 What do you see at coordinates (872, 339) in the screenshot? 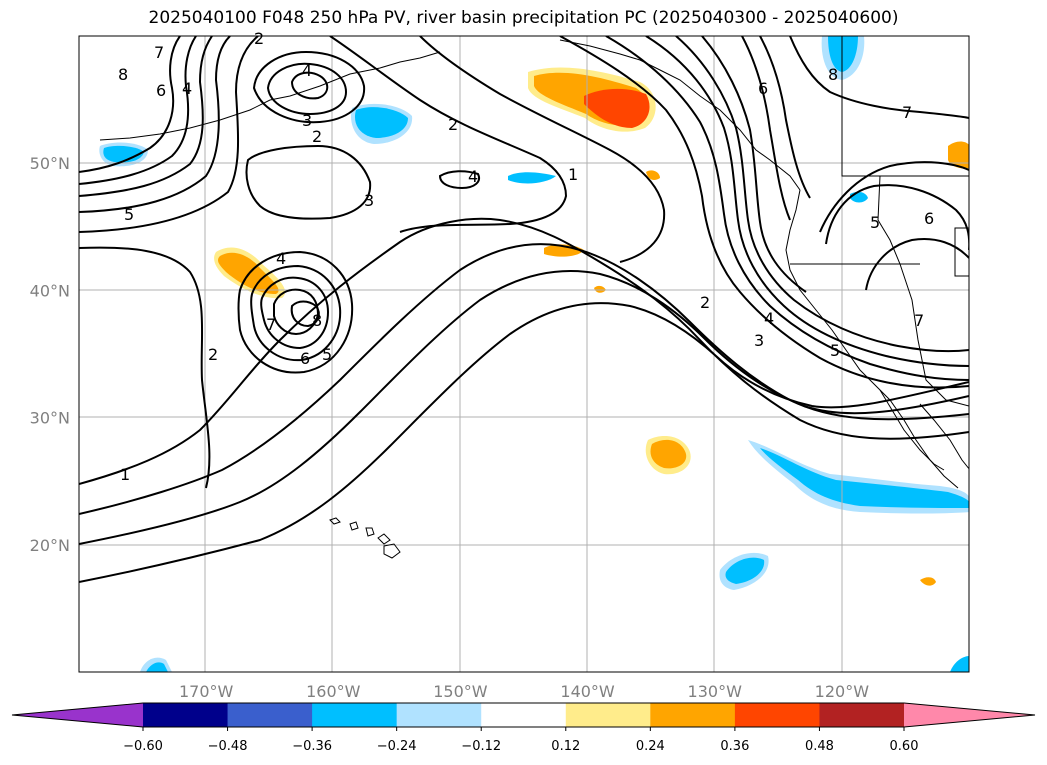
I see `west-coast-na` at bounding box center [872, 339].